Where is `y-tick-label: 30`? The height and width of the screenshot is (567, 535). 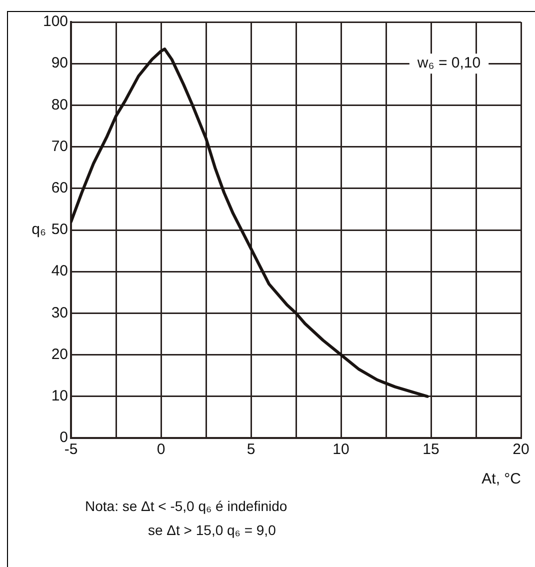
y-tick-label: 30 is located at coordinates (59, 313).